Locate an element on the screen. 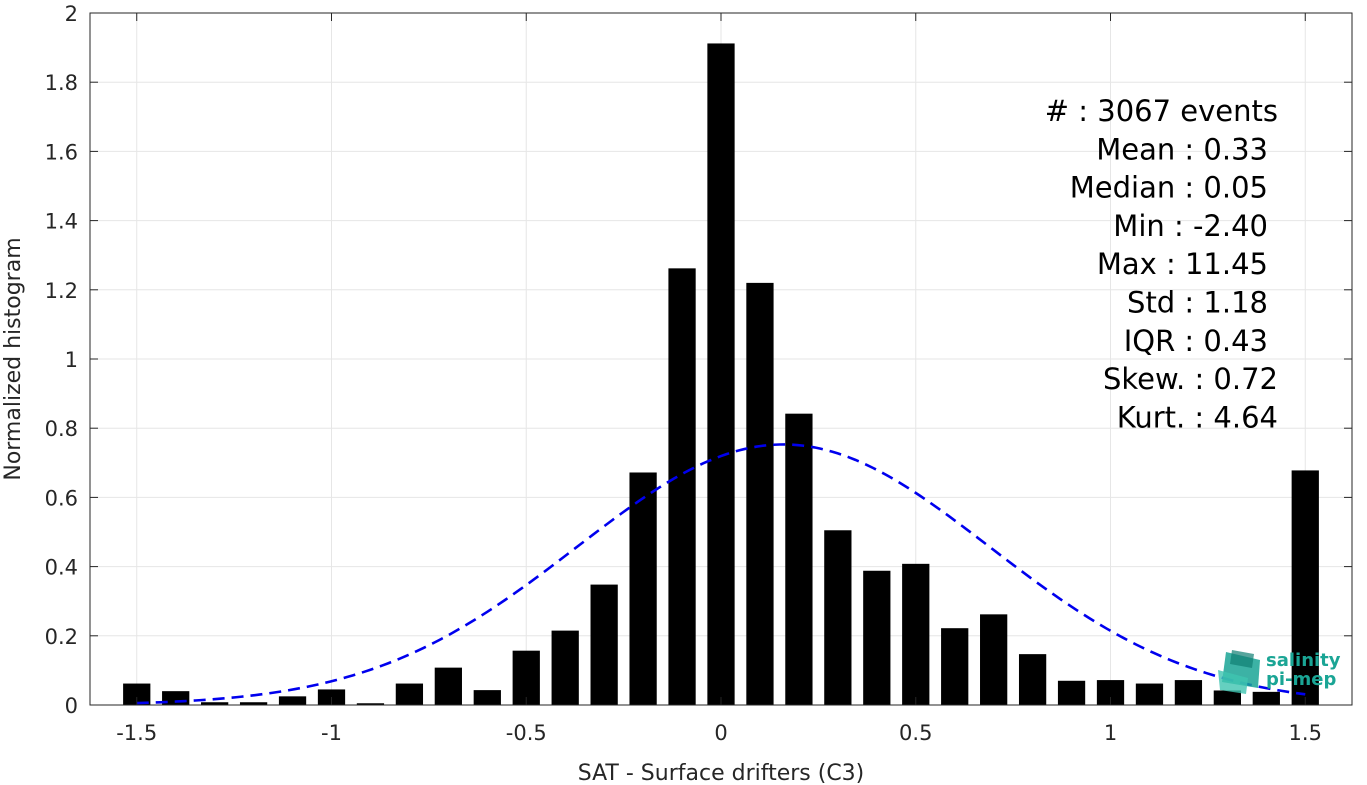 The height and width of the screenshot is (785, 1367). salinity-pi-mep-logo: salinity pi-mep is located at coordinates (1279, 672).